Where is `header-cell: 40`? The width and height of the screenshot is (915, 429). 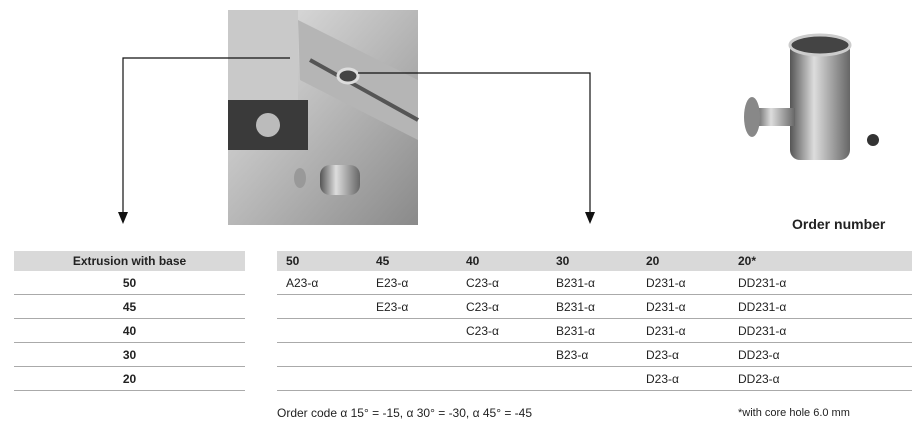
header-cell: 40 is located at coordinates (473, 261).